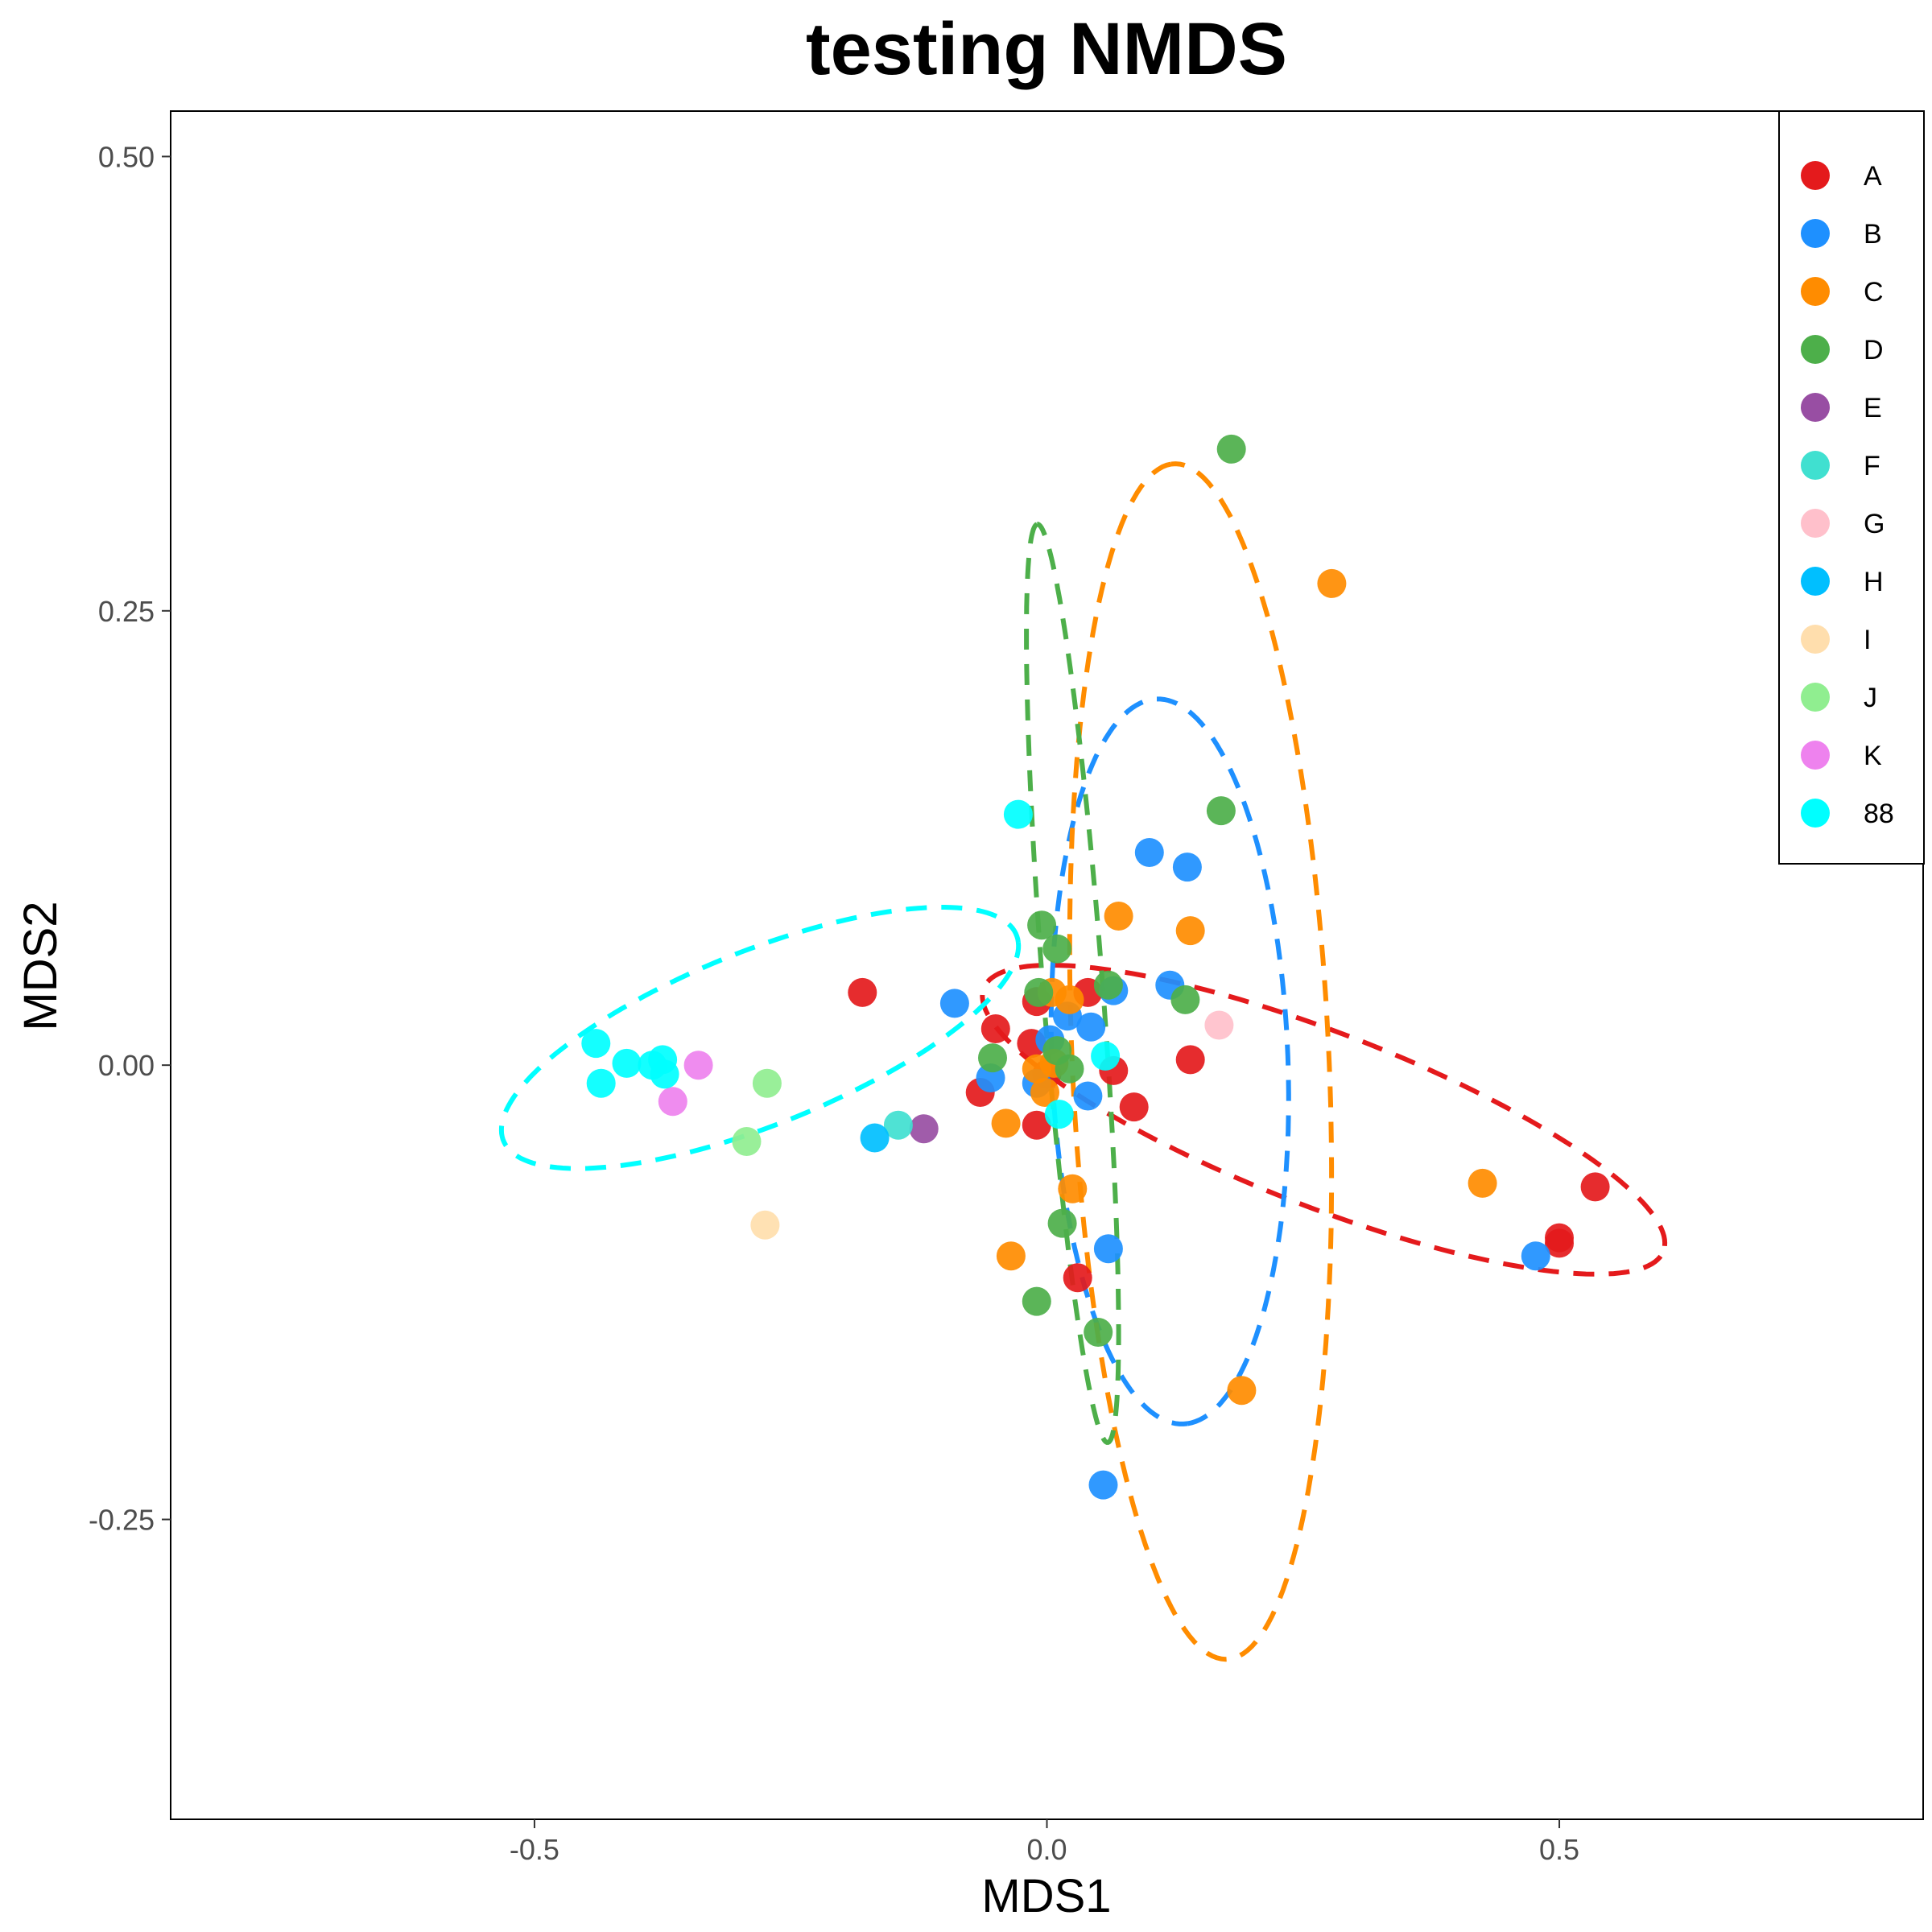 The image size is (1932, 1932). I want to click on legend-key-A, so click(1815, 175).